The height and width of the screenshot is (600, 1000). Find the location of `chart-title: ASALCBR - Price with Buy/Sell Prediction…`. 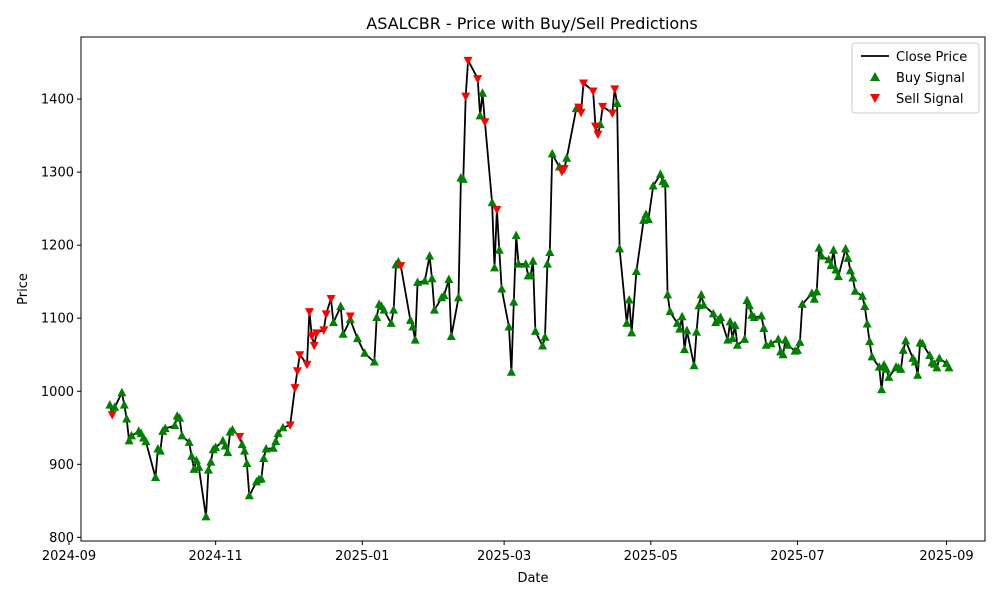

chart-title: ASALCBR - Price with Buy/Sell Prediction… is located at coordinates (531, 23).